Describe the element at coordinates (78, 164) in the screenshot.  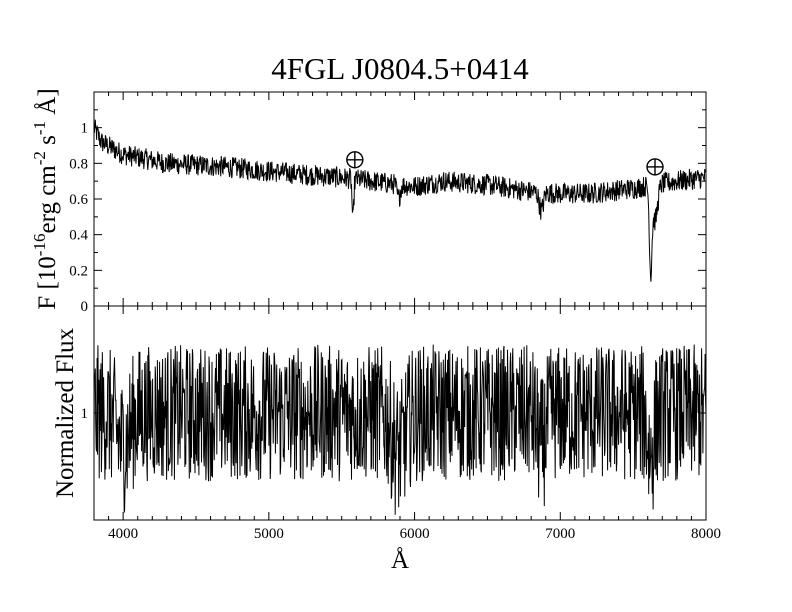
I see `y-tick-label: 0.8` at that location.